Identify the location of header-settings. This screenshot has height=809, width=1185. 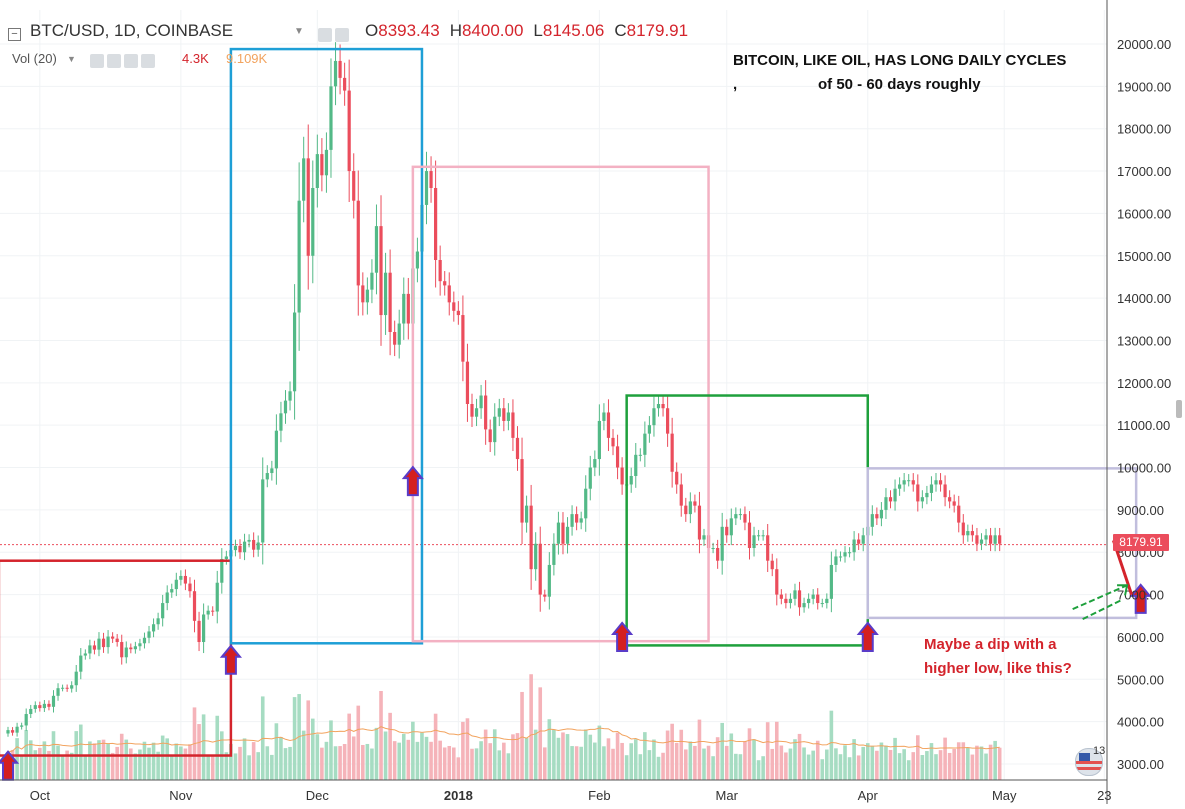
(335, 34).